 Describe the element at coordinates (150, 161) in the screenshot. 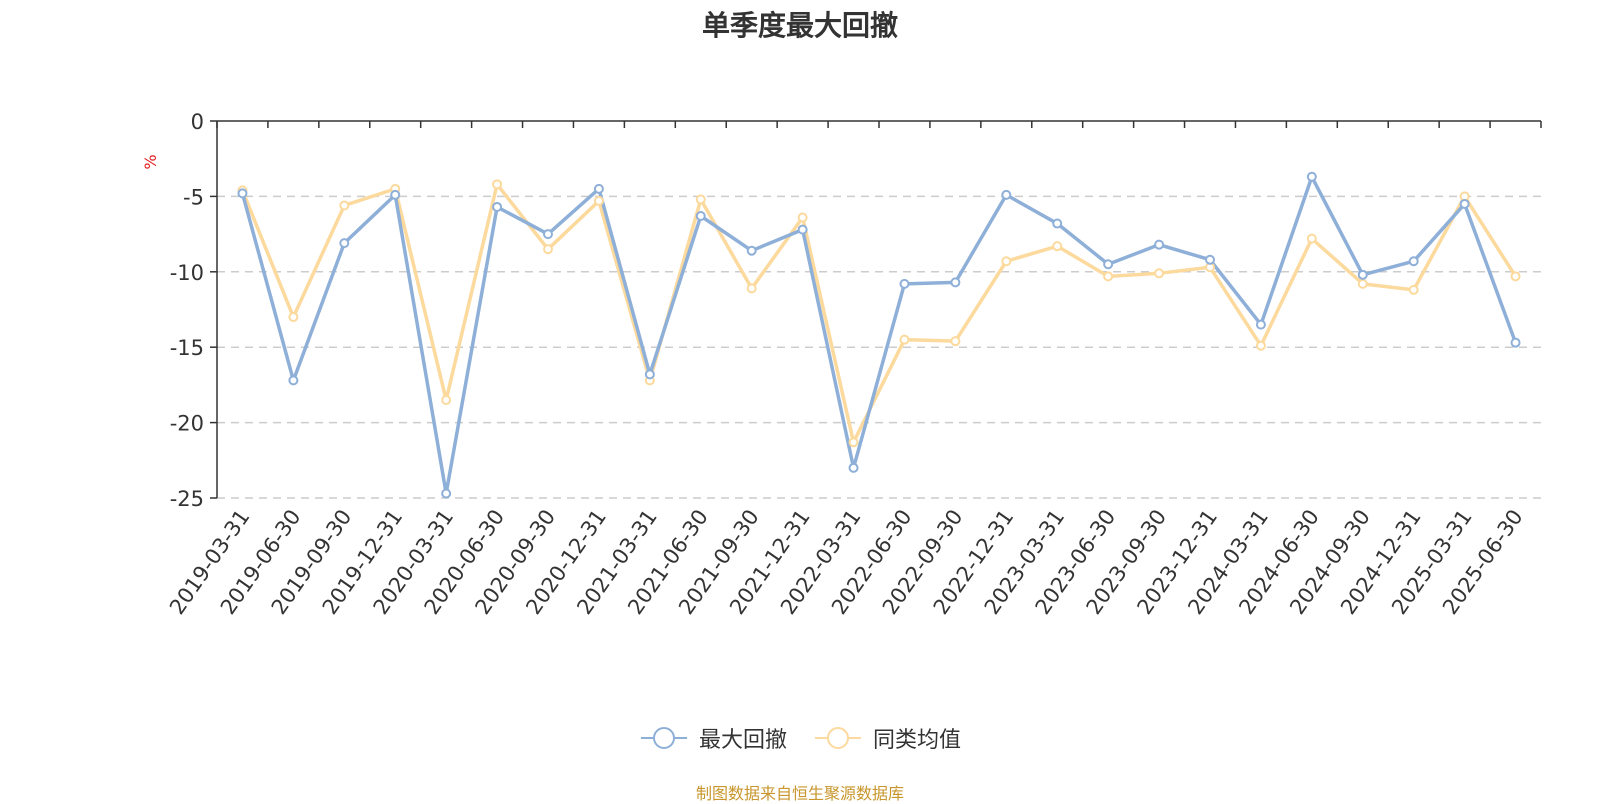

I see `y-axis-unit: %` at that location.